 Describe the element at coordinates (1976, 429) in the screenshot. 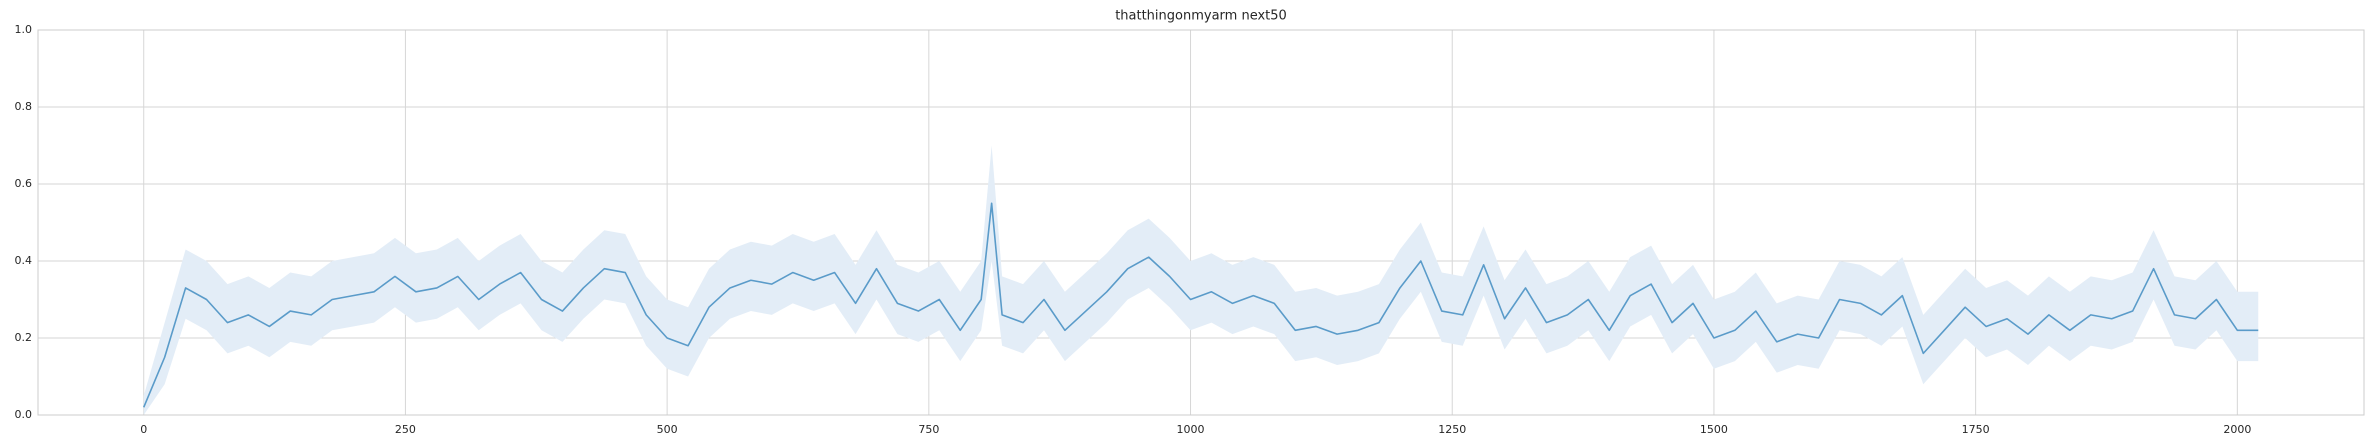

I see `x-tick-label: 1750` at that location.